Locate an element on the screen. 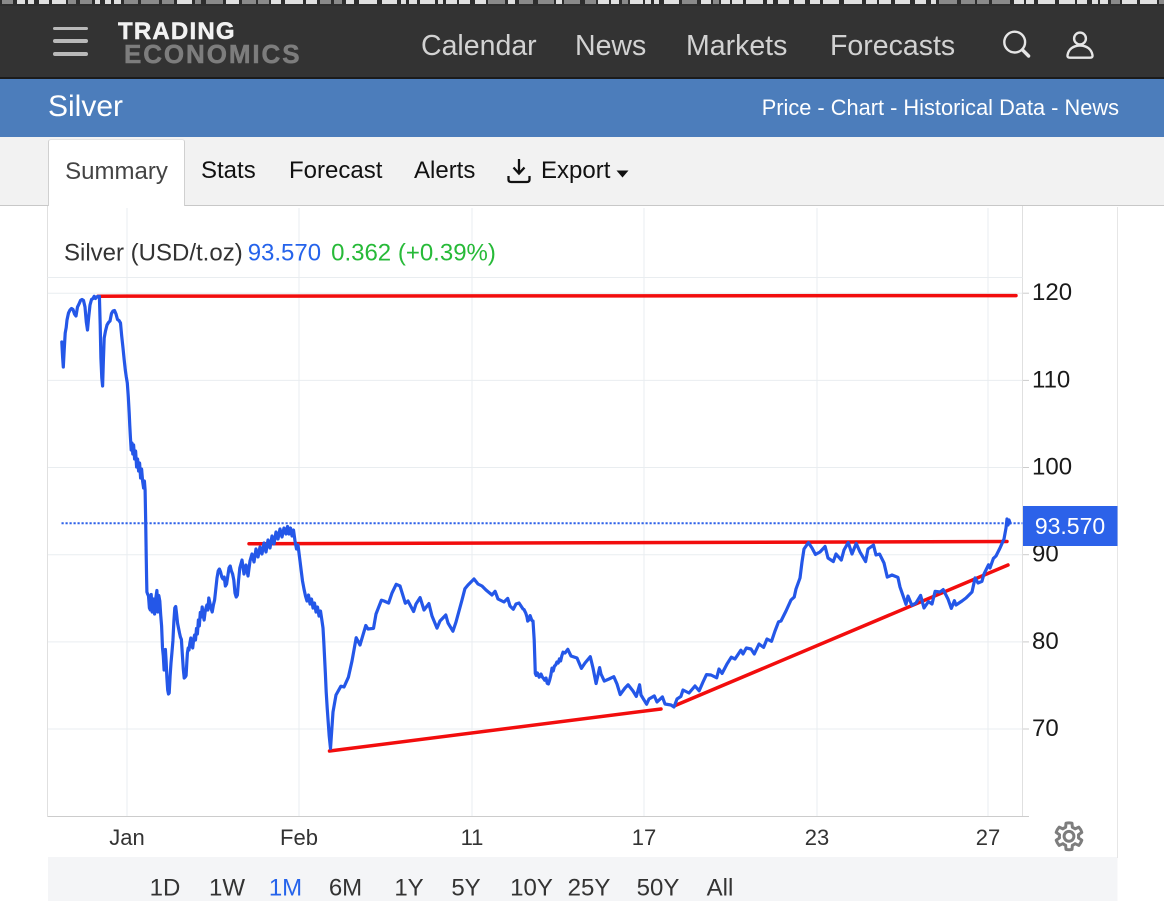 The width and height of the screenshot is (1164, 901). svg-text: 11 is located at coordinates (472, 837).